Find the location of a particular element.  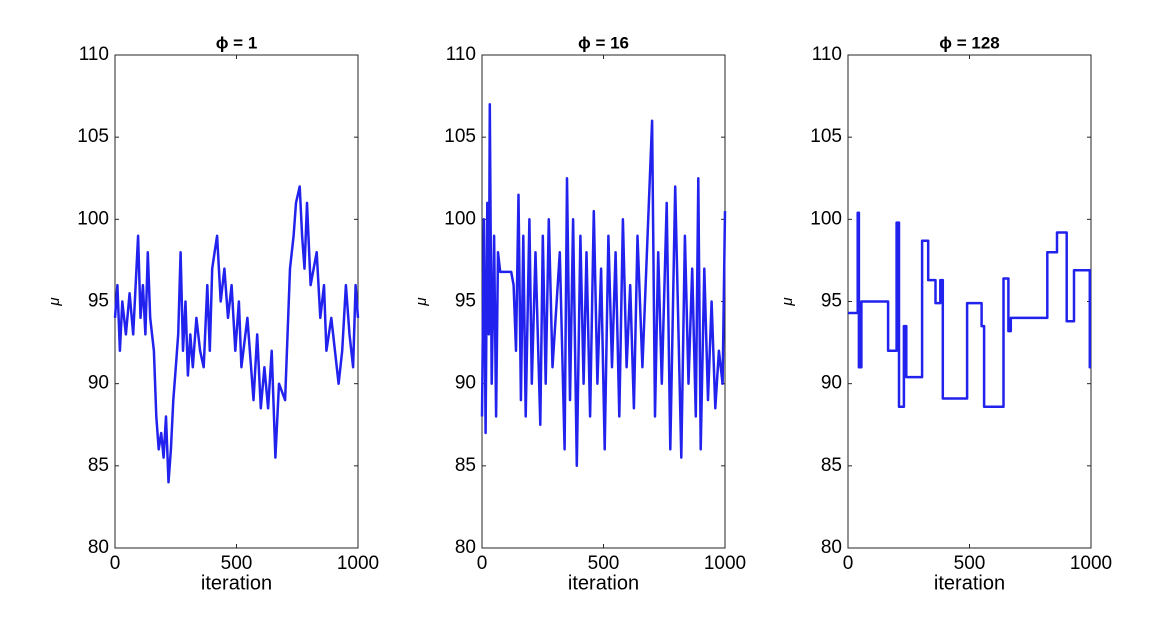

chart-title: ϕ = 1 is located at coordinates (237, 42).